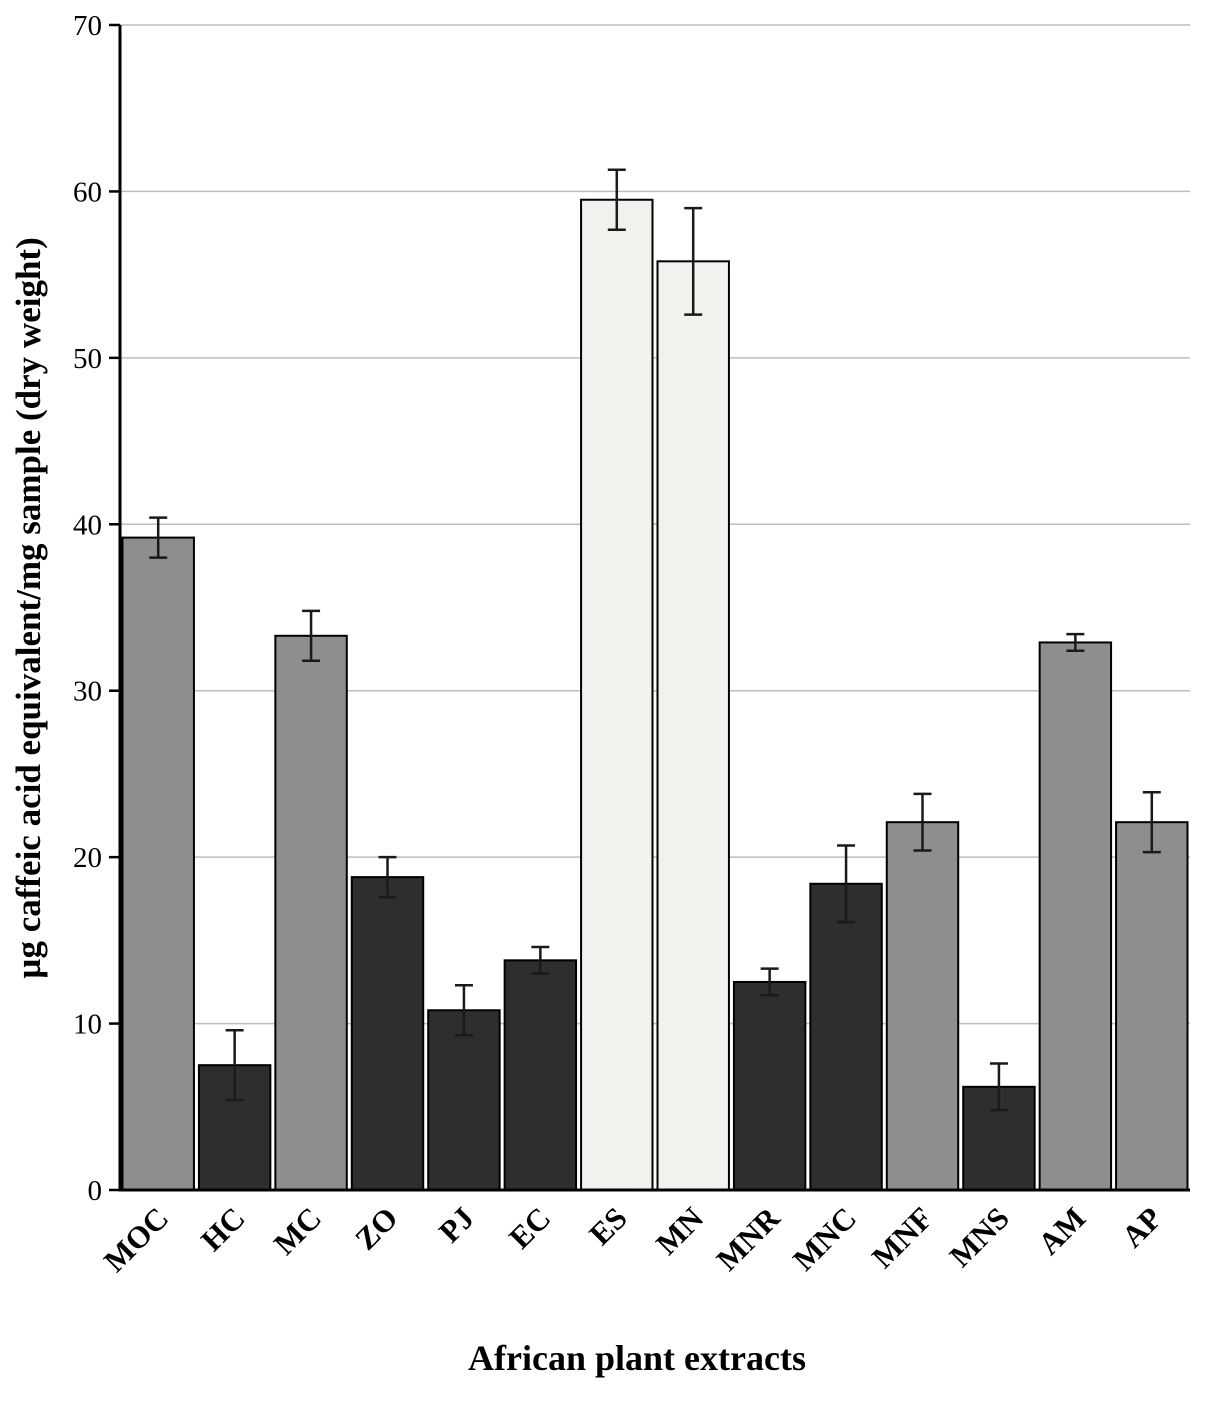  Describe the element at coordinates (540, 1075) in the screenshot. I see `bar-EC` at that location.